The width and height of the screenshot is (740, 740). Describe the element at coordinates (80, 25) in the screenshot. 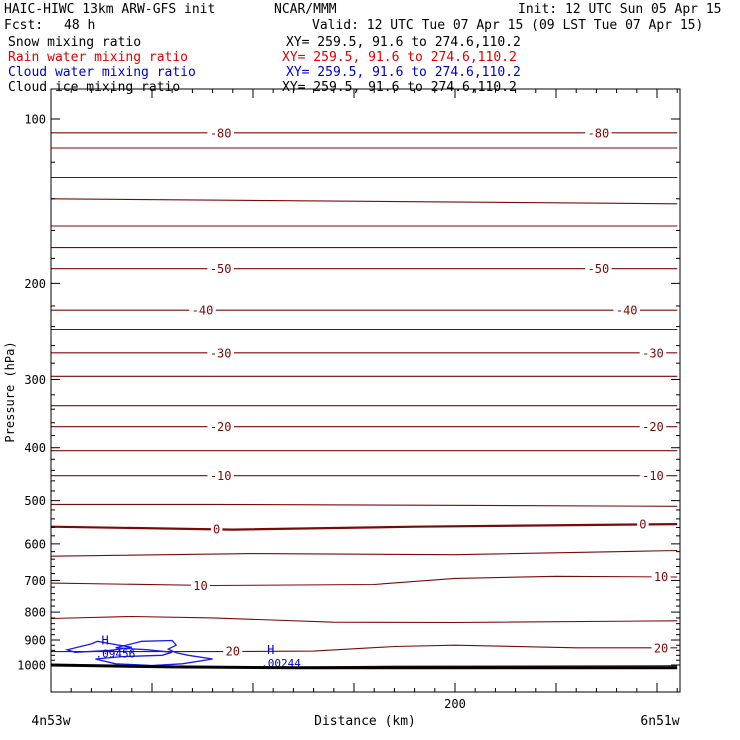

I see `forecast-hours: 48 h` at that location.